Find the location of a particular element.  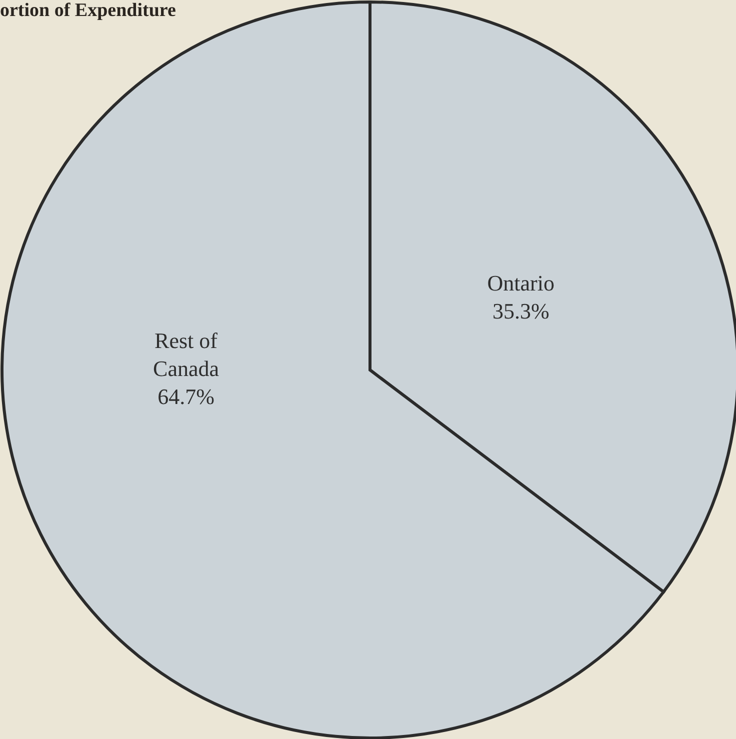

chart-title: ortion of Expenditure is located at coordinates (88, 11).